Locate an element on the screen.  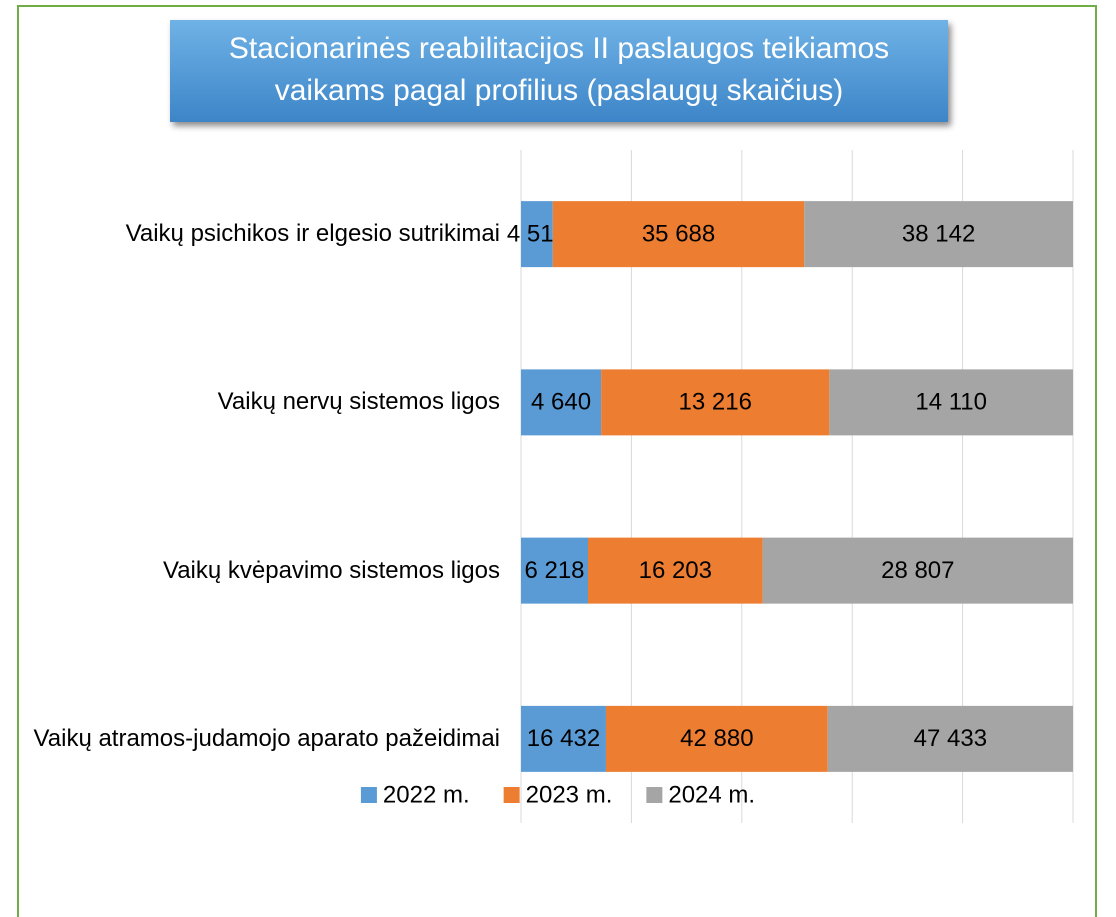
data-label: 16 203 is located at coordinates (675, 570).